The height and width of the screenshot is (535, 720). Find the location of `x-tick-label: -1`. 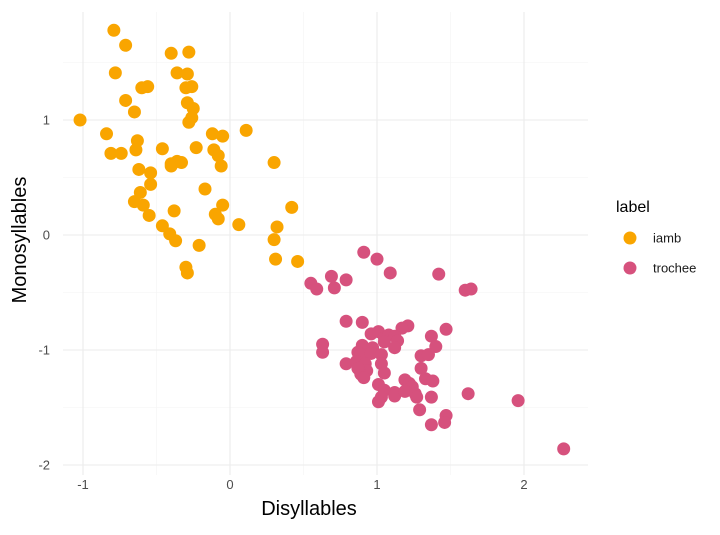

x-tick-label: -1 is located at coordinates (83, 484).